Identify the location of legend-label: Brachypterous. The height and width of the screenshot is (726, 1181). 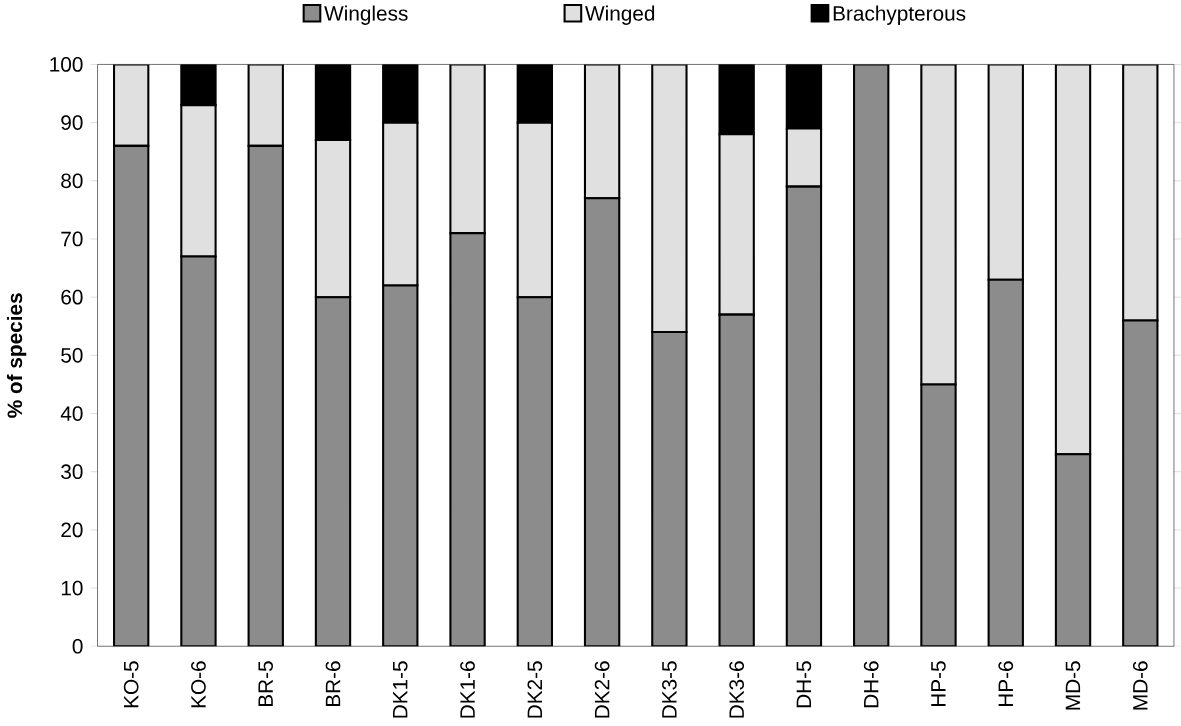
(899, 15).